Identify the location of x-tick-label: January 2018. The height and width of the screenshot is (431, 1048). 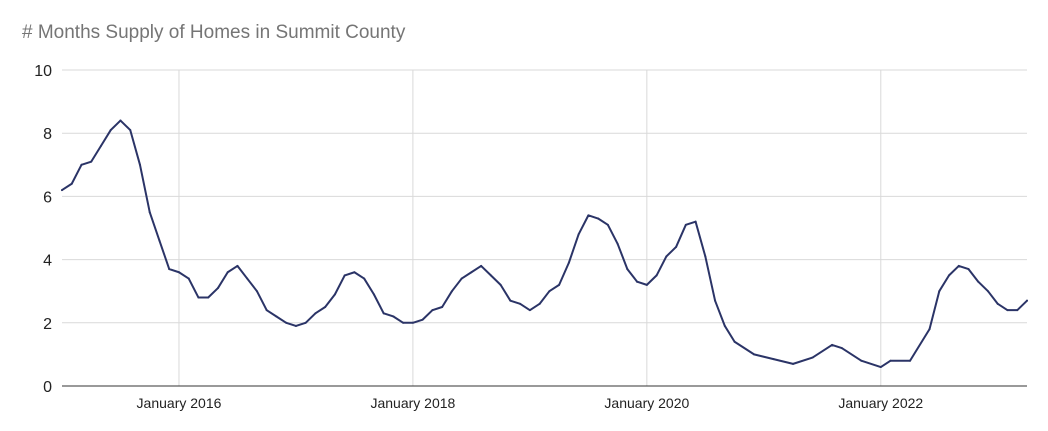
(412, 403).